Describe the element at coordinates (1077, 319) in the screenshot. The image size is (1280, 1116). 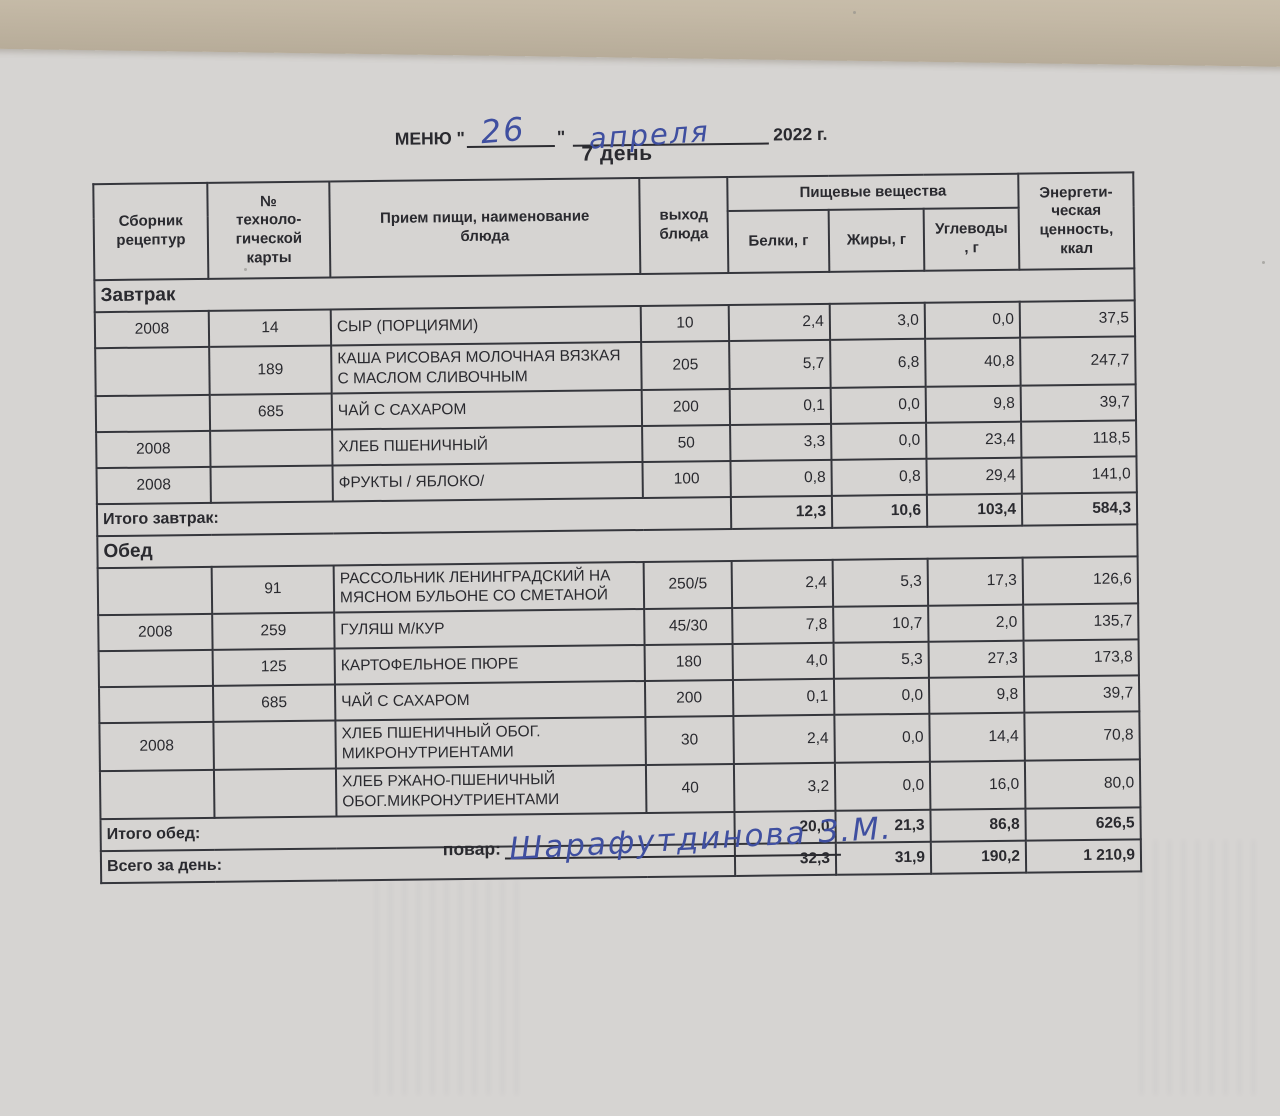
I see `cell-energy: 37,5` at that location.